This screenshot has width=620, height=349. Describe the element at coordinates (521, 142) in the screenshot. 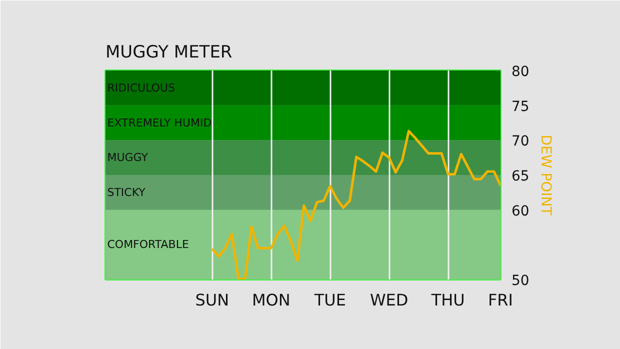

I see `y-tick-label: 70` at that location.